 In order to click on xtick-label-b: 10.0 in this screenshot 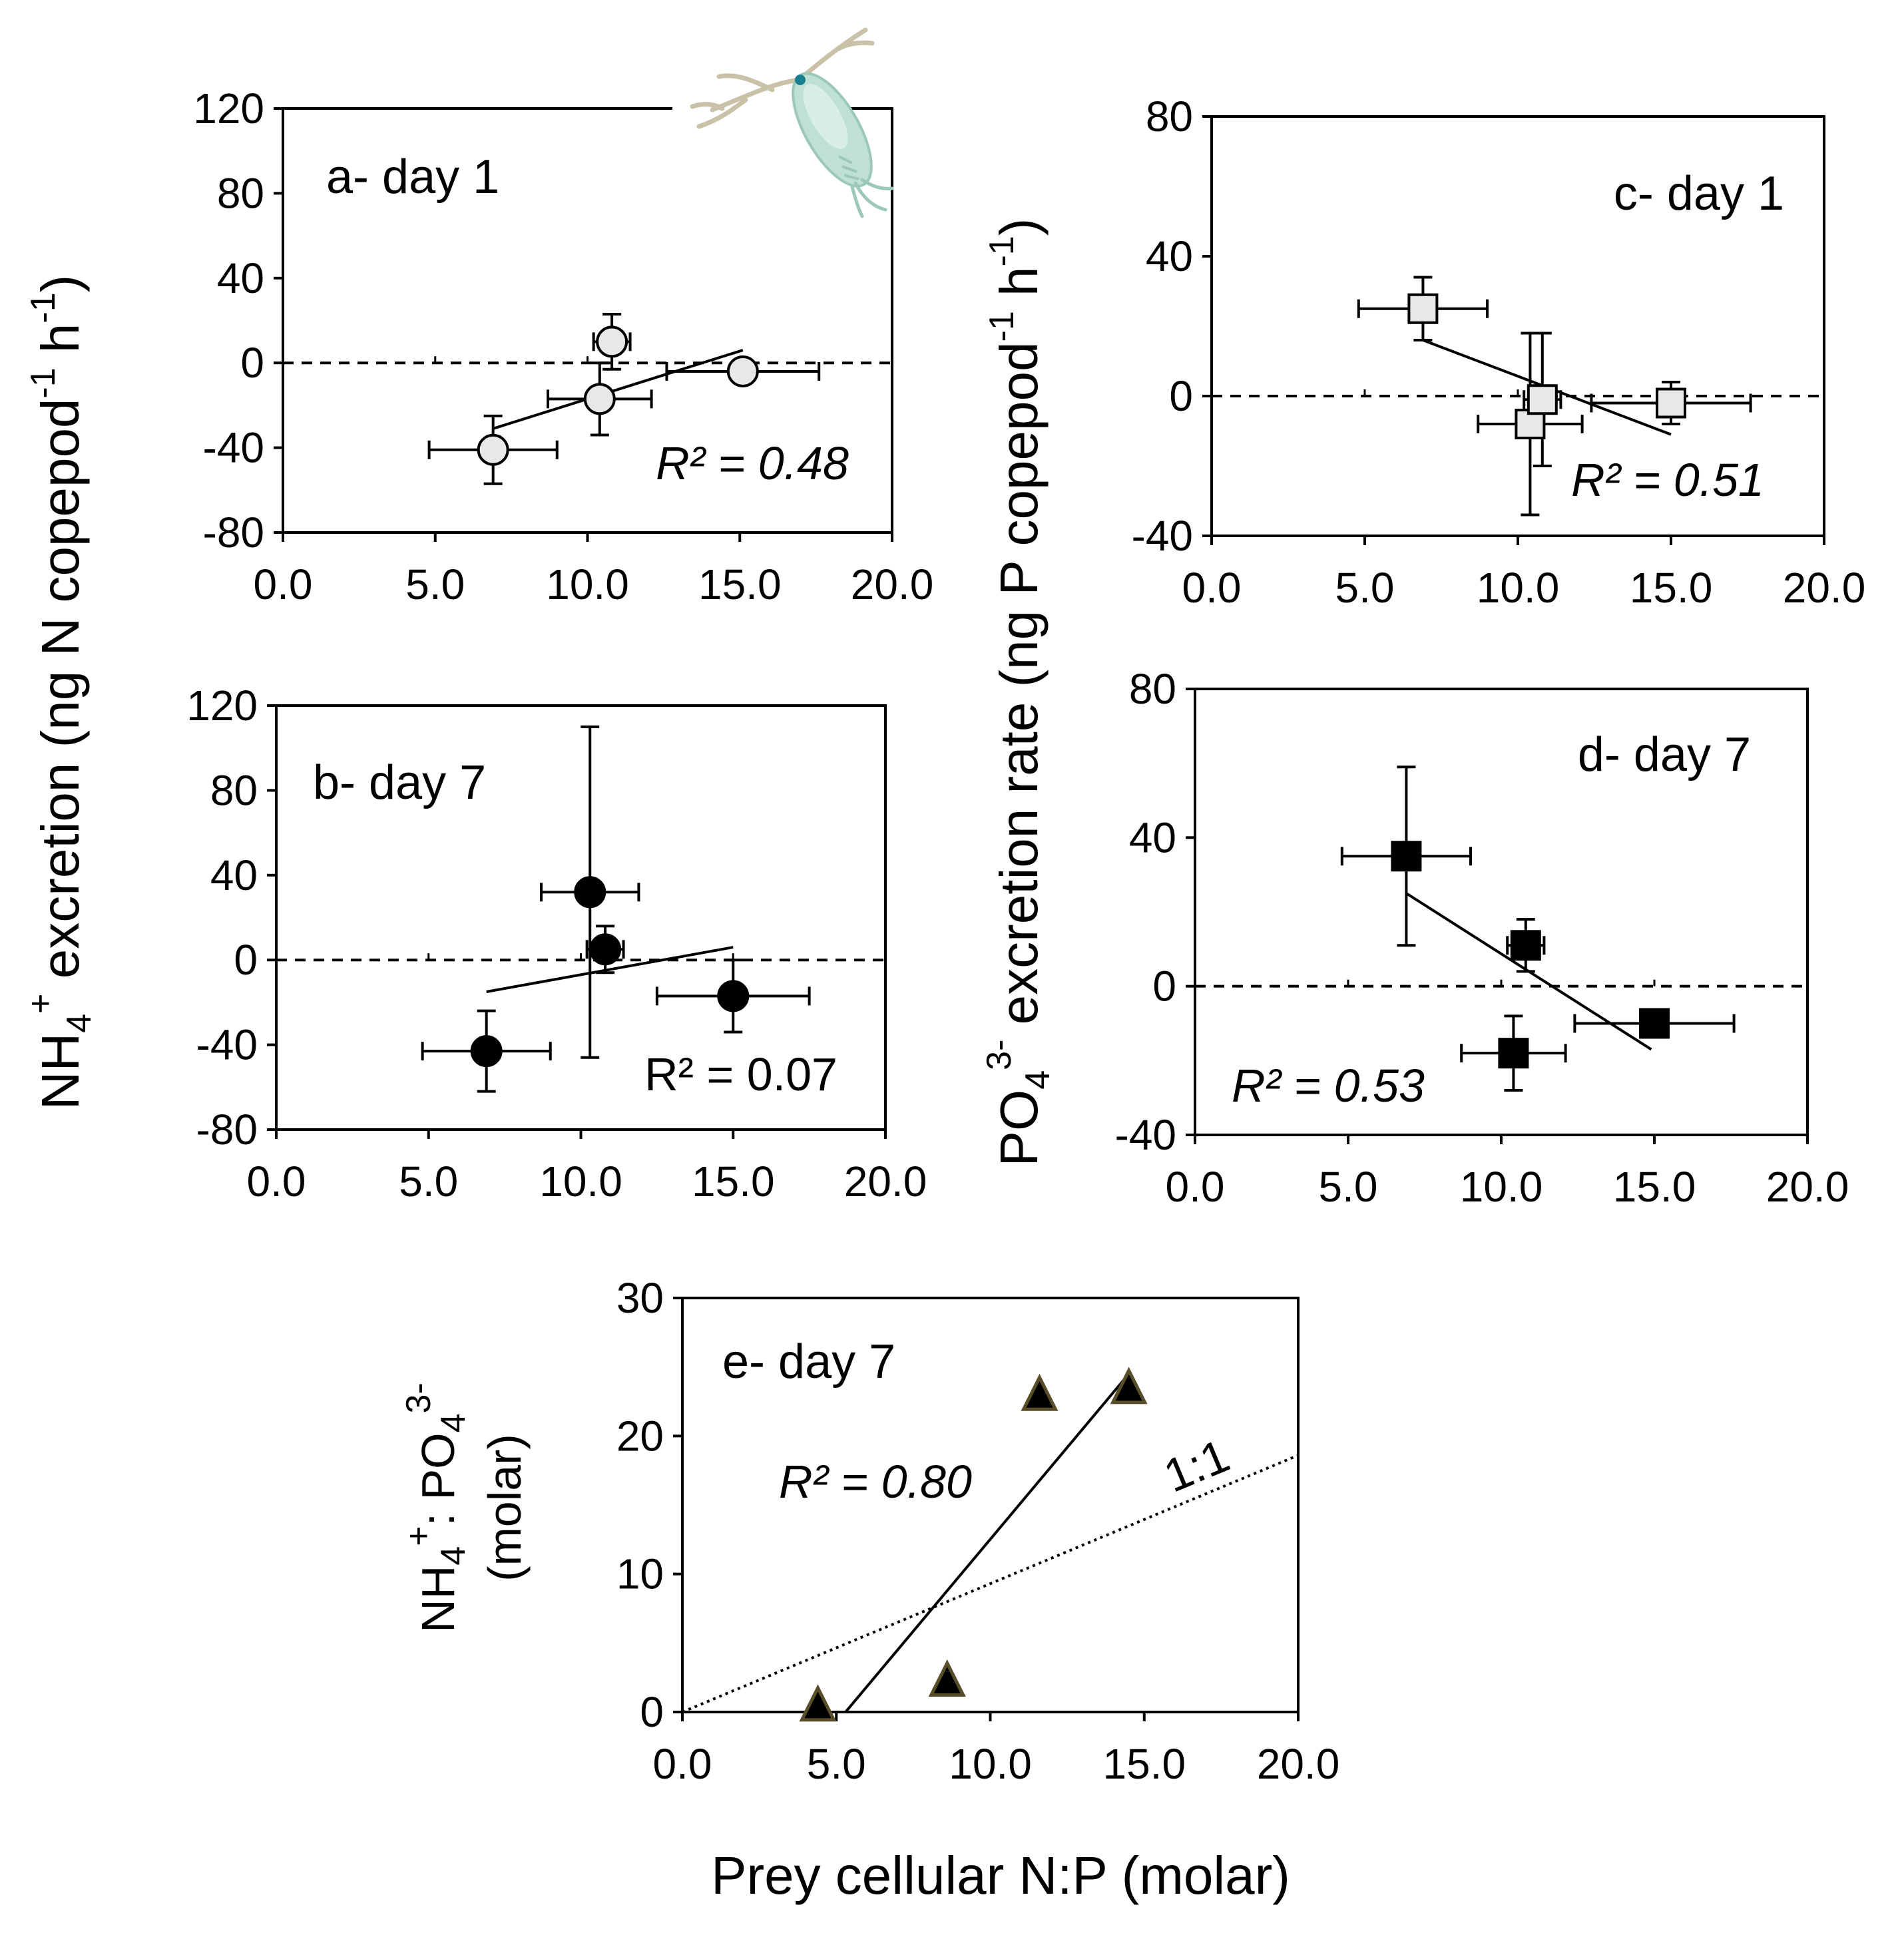, I will do `click(580, 1181)`.